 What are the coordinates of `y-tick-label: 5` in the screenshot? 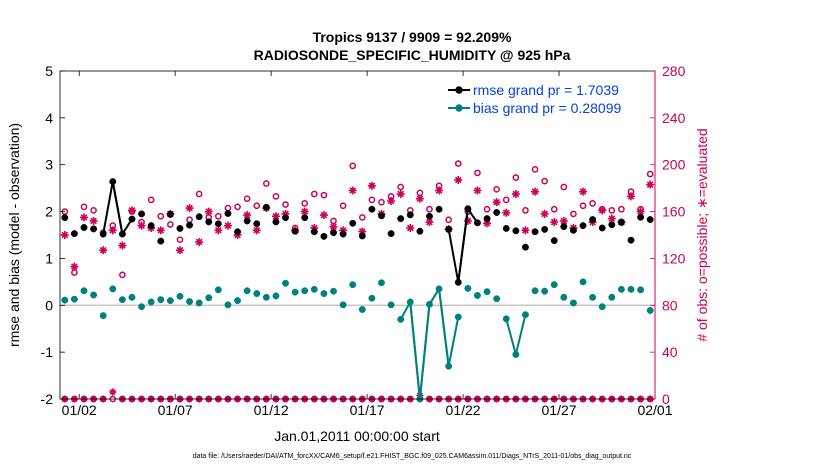 It's located at (49, 71).